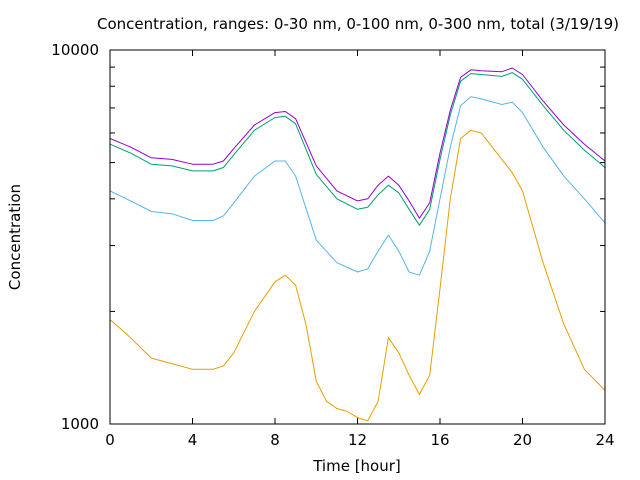 This screenshot has height=480, width=640. What do you see at coordinates (193, 440) in the screenshot?
I see `x-tick-label: 4` at bounding box center [193, 440].